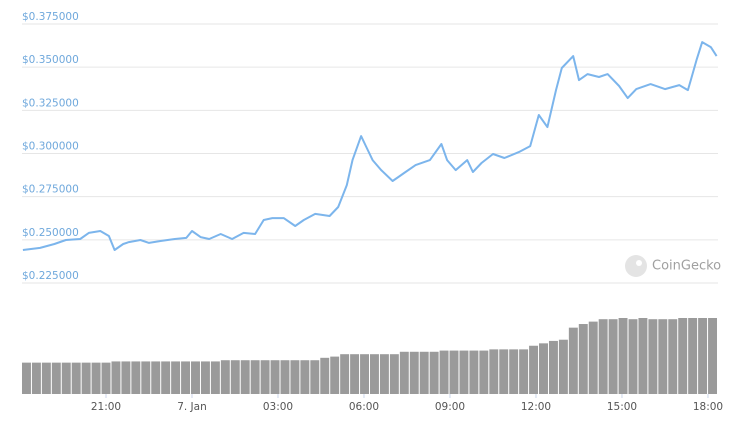 The height and width of the screenshot is (424, 736). What do you see at coordinates (50, 147) in the screenshot?
I see `y-tick-label: $0.300000` at bounding box center [50, 147].